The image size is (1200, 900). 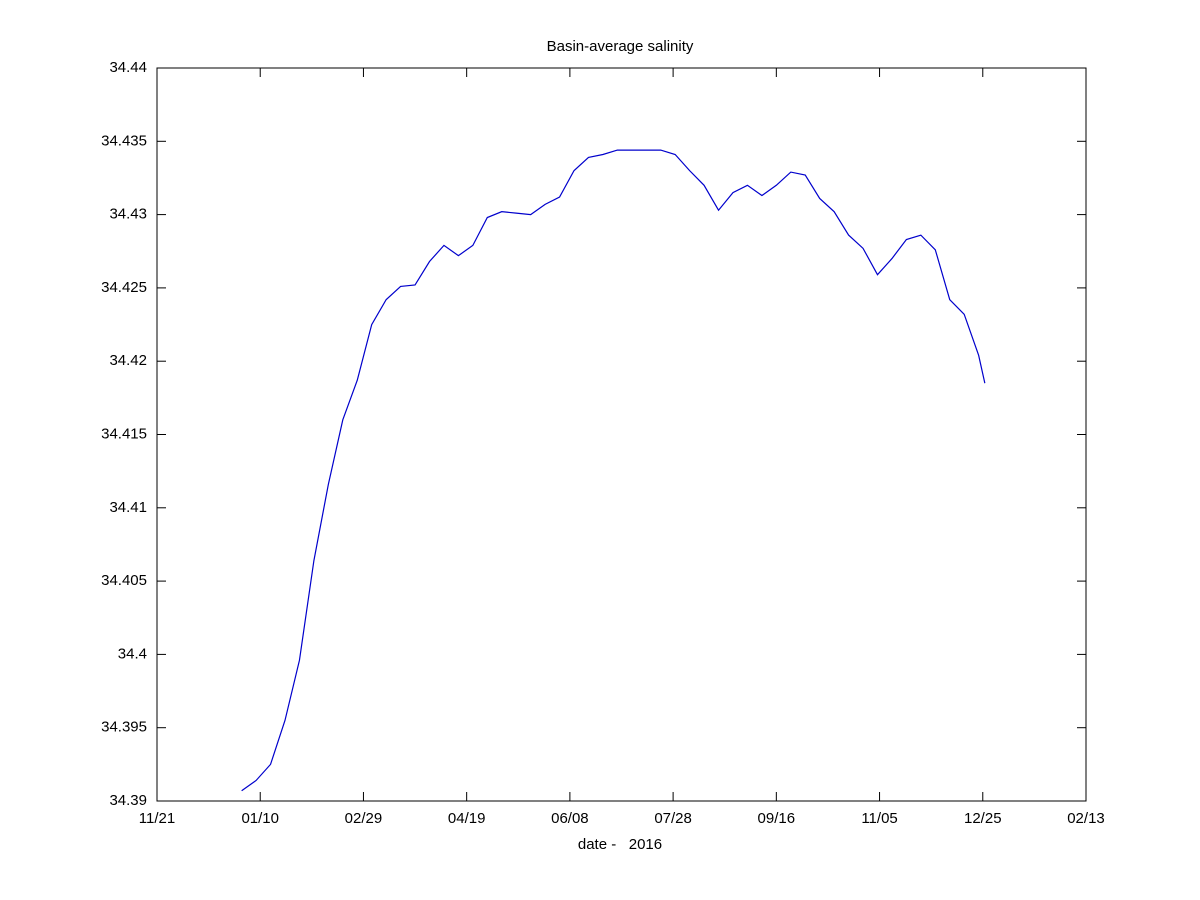 I want to click on y-tick-label: 34.42, so click(x=128, y=360).